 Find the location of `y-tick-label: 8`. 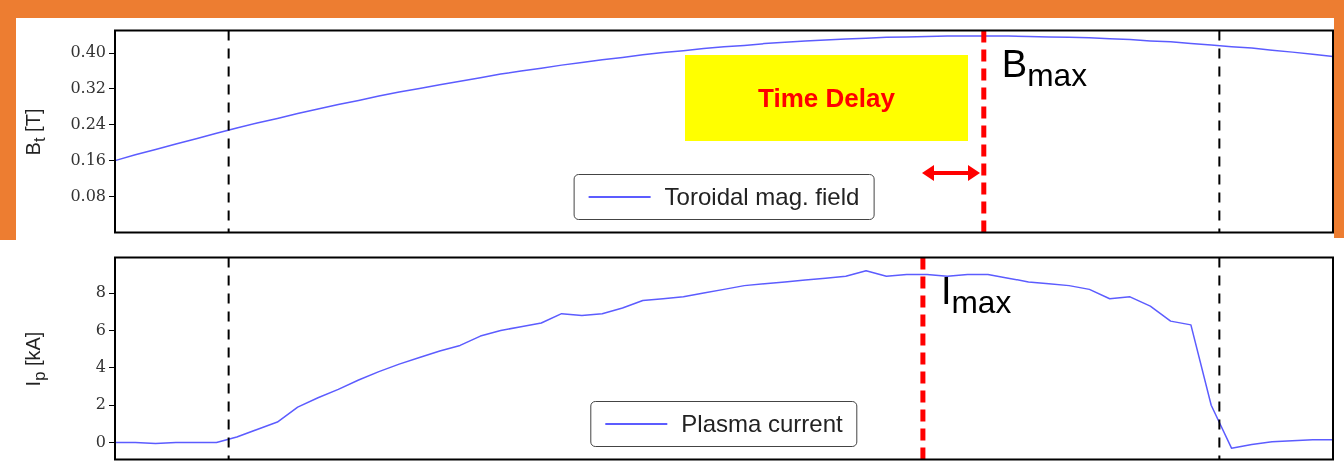

y-tick-label: 8 is located at coordinates (100, 292).